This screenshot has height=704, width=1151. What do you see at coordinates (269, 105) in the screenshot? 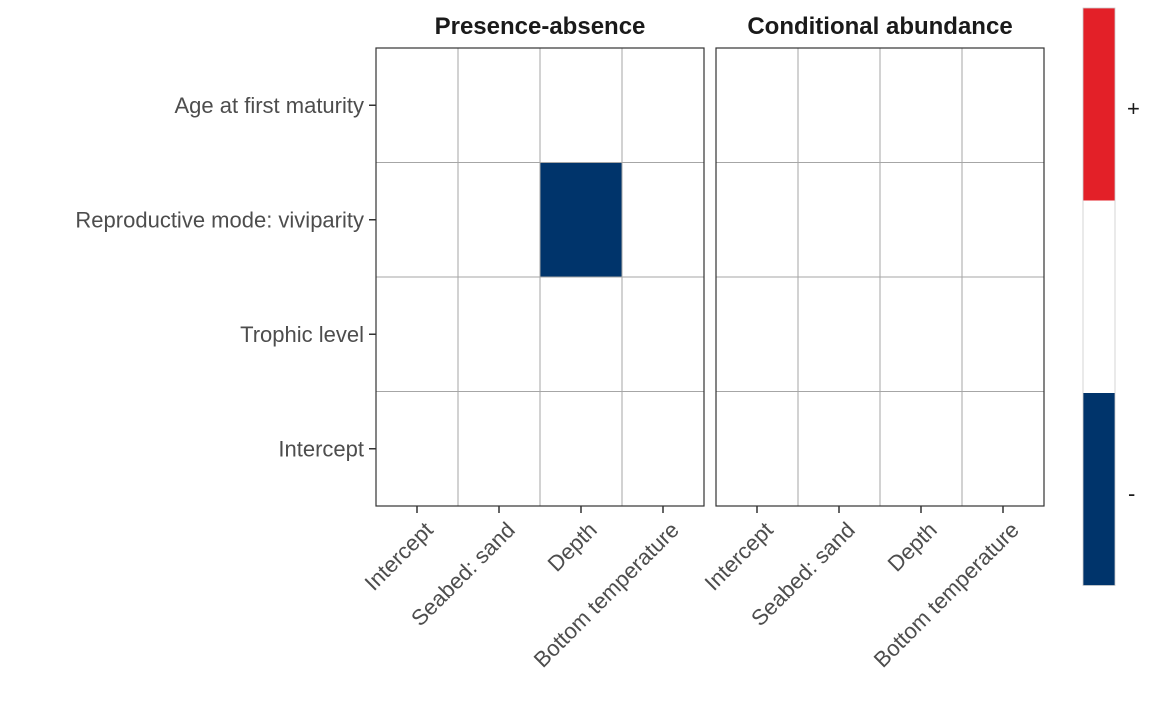
I see `y-tick-label: Age at first maturity` at bounding box center [269, 105].